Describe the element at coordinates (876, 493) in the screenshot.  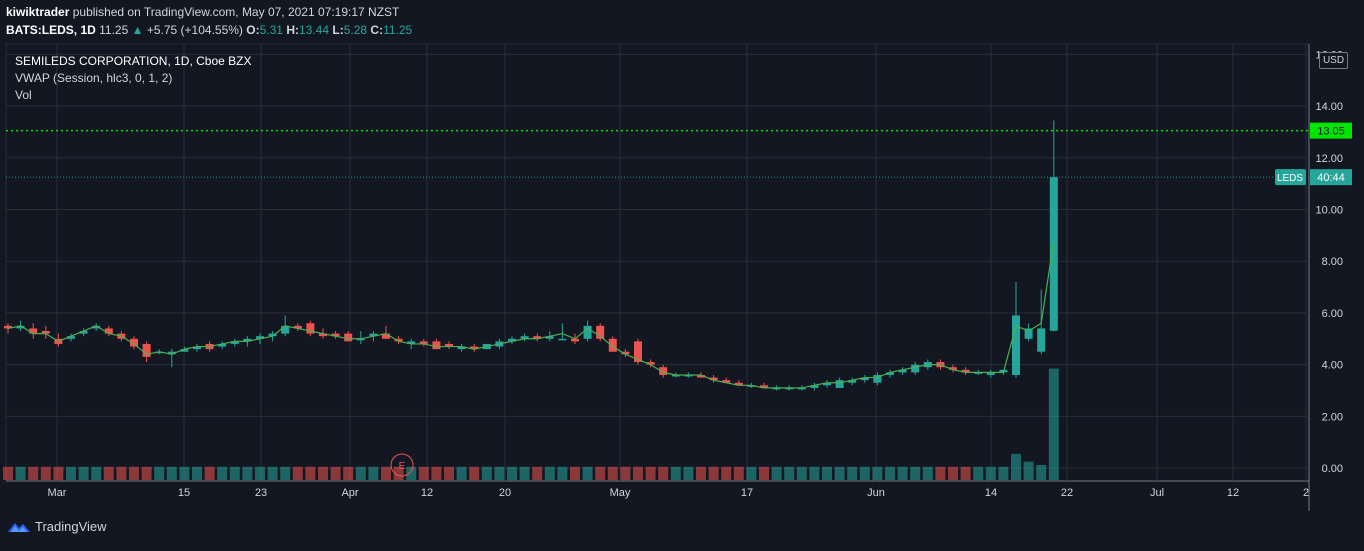
I see `x-tick-label: Jun` at that location.